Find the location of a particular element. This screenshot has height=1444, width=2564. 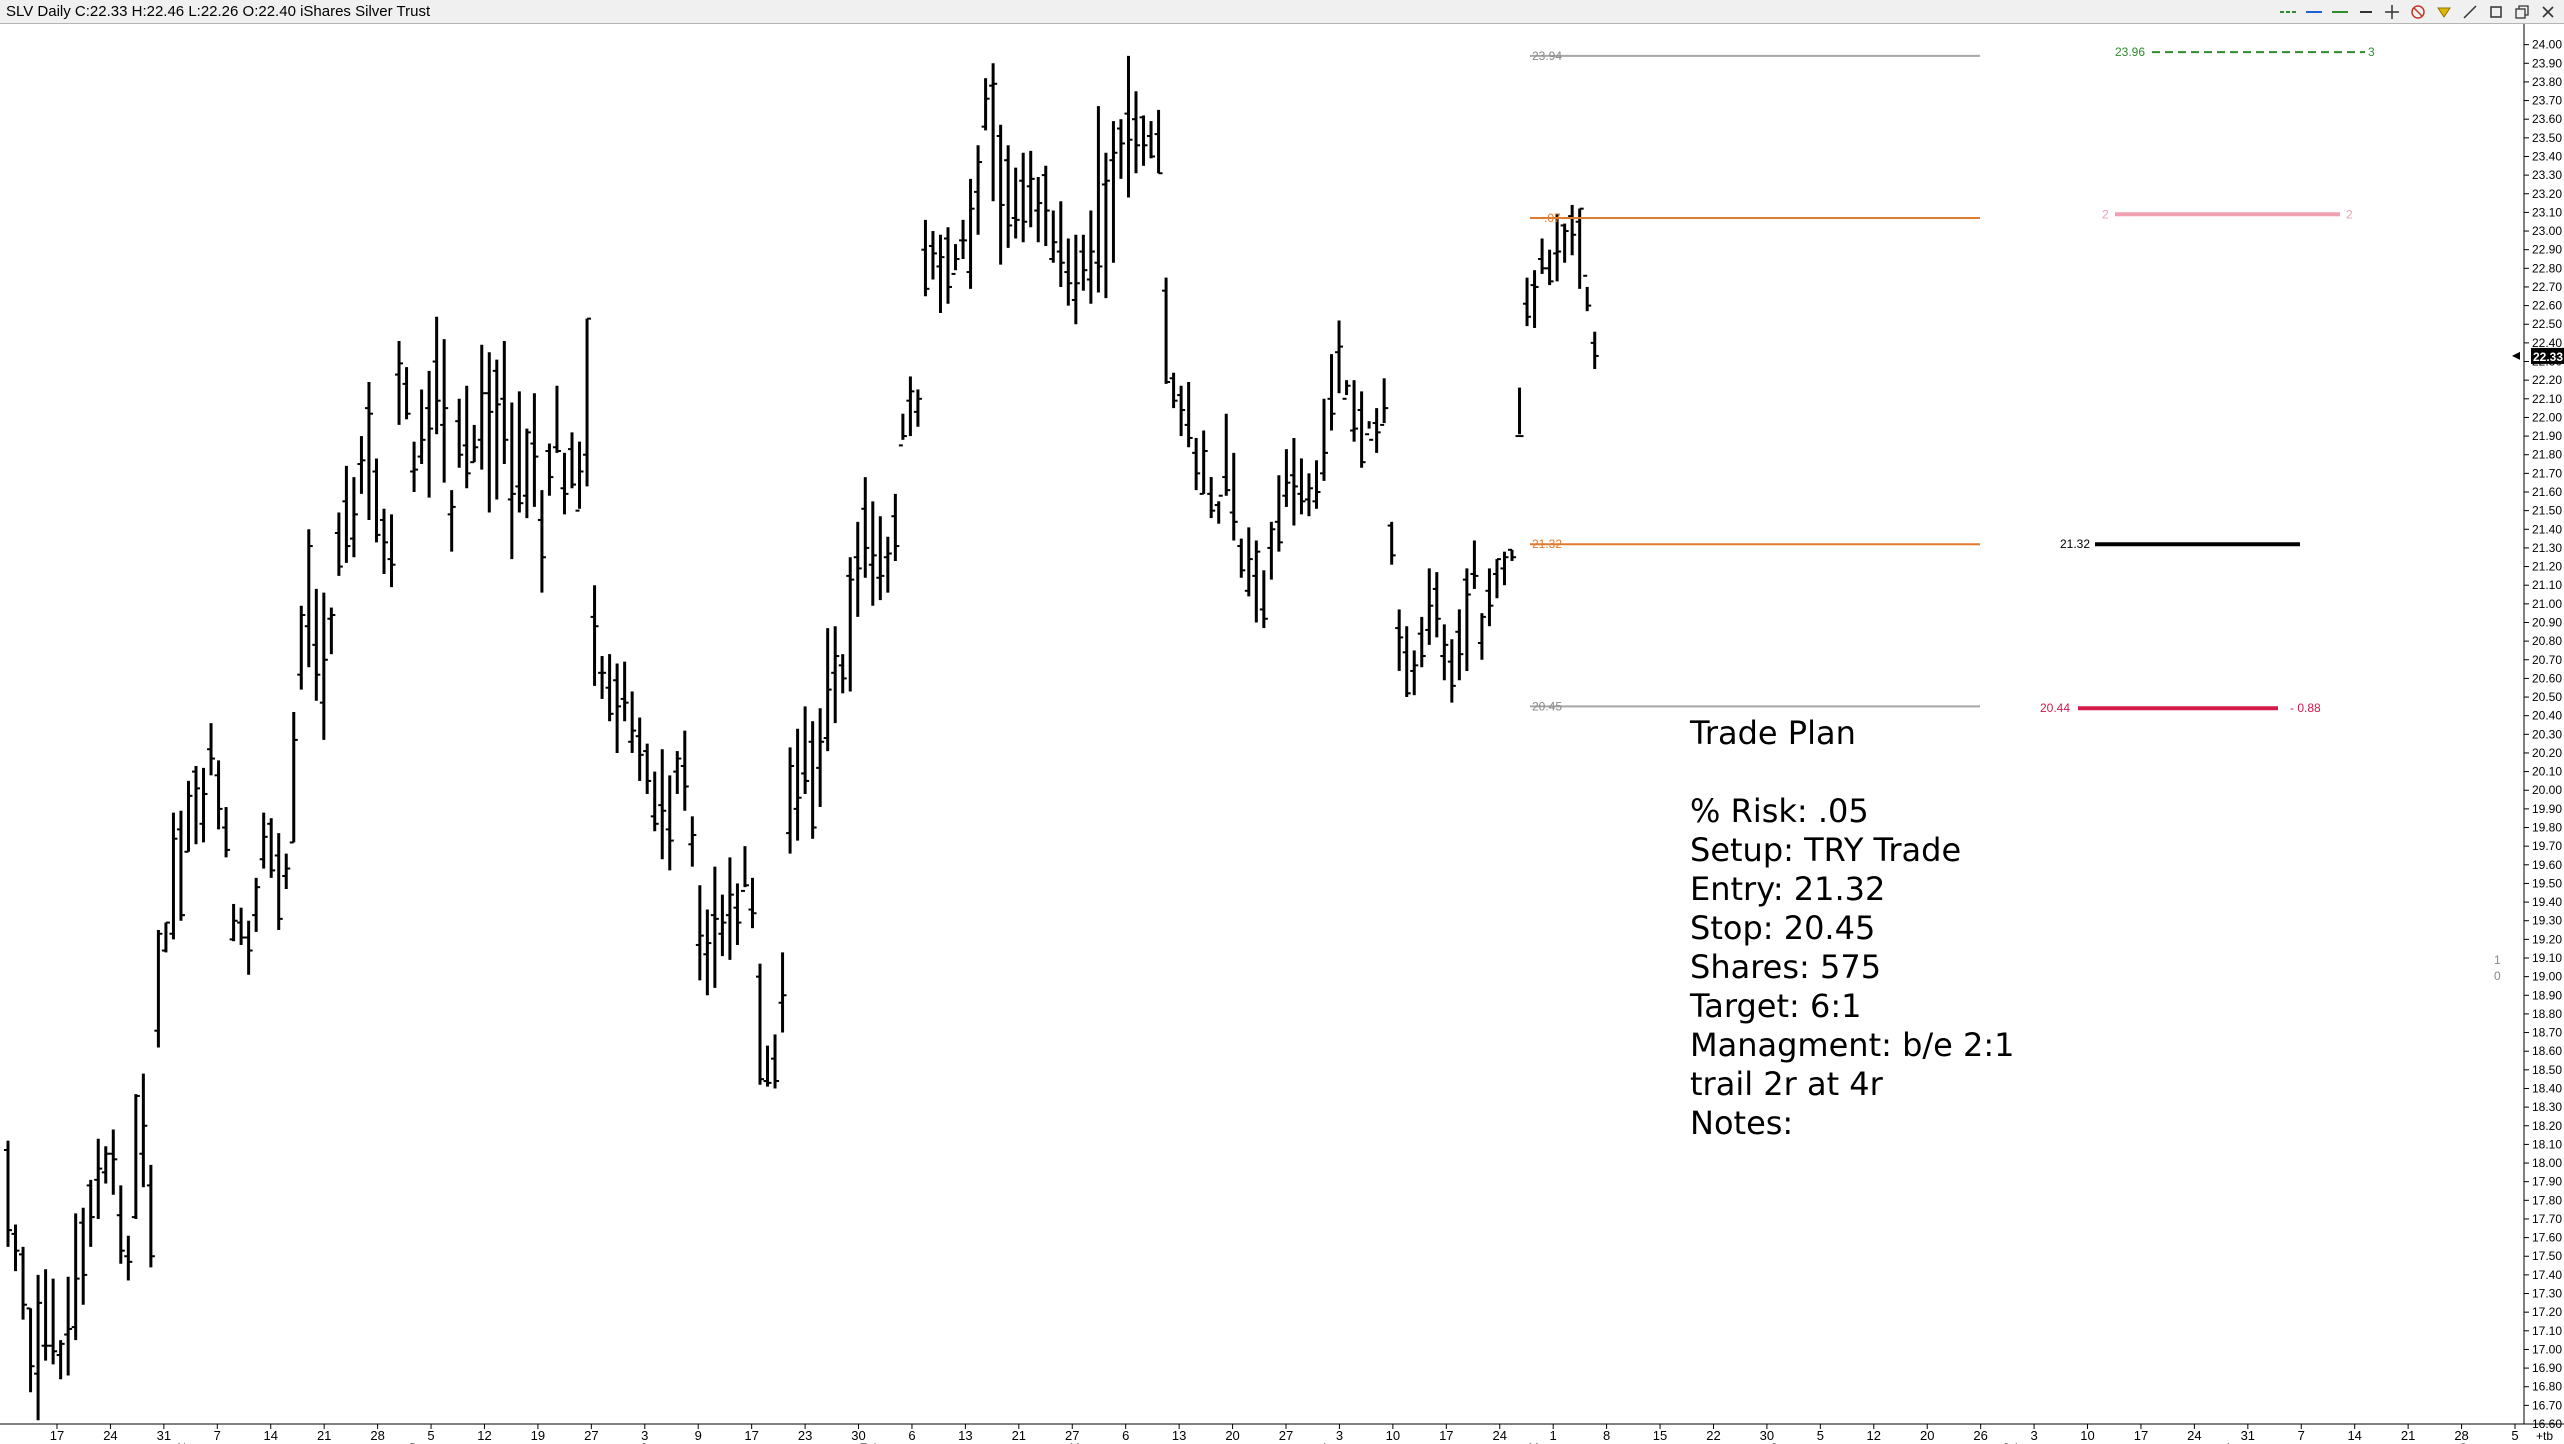

trade-plan-line-shares: Shares: 575 is located at coordinates (1786, 967).